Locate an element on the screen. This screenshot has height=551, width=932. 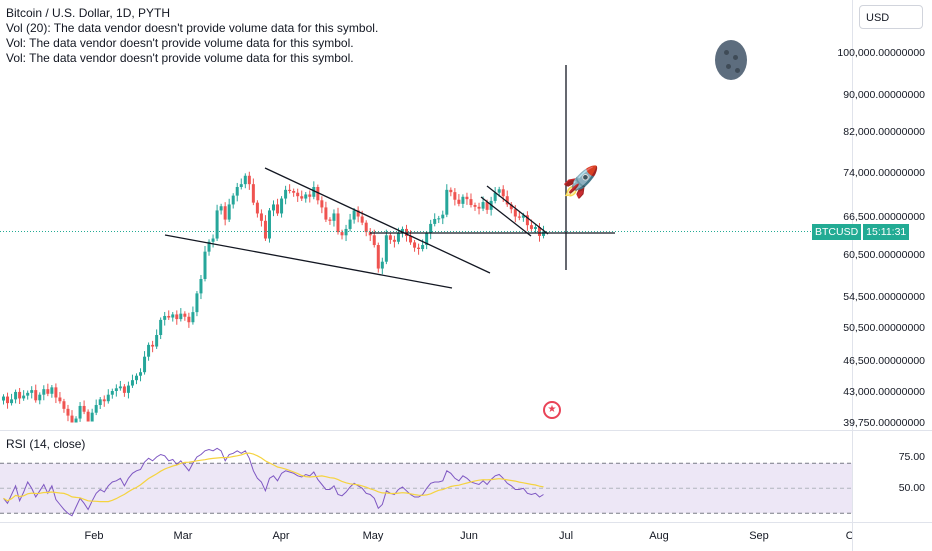
flag-upper-line is located at coordinates (517, 210).